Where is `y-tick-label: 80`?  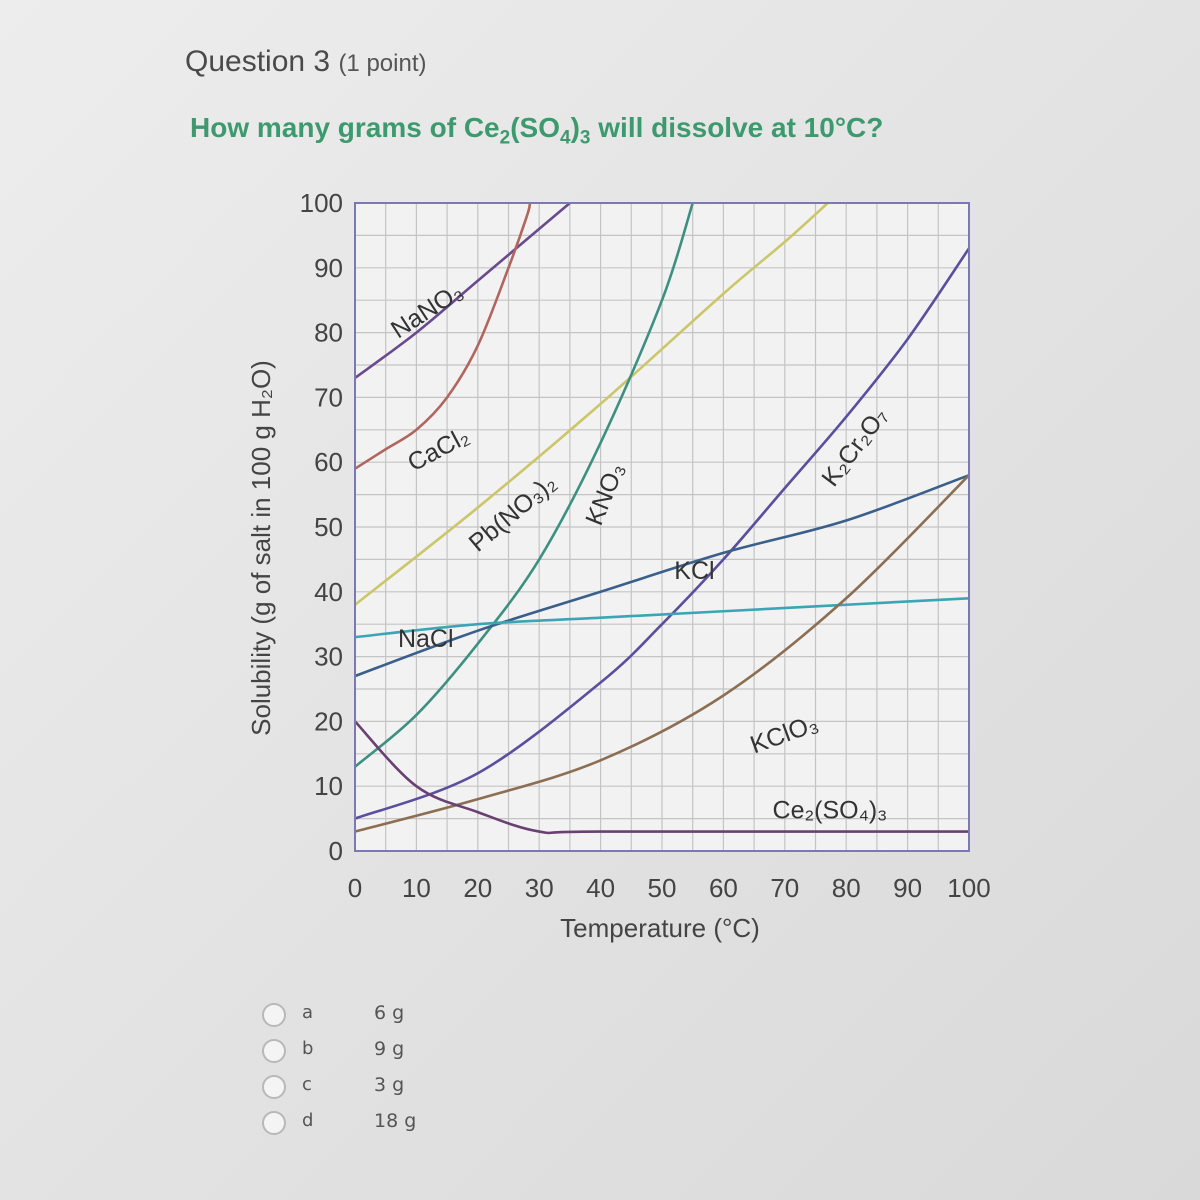
y-tick-label: 80 is located at coordinates (328, 333).